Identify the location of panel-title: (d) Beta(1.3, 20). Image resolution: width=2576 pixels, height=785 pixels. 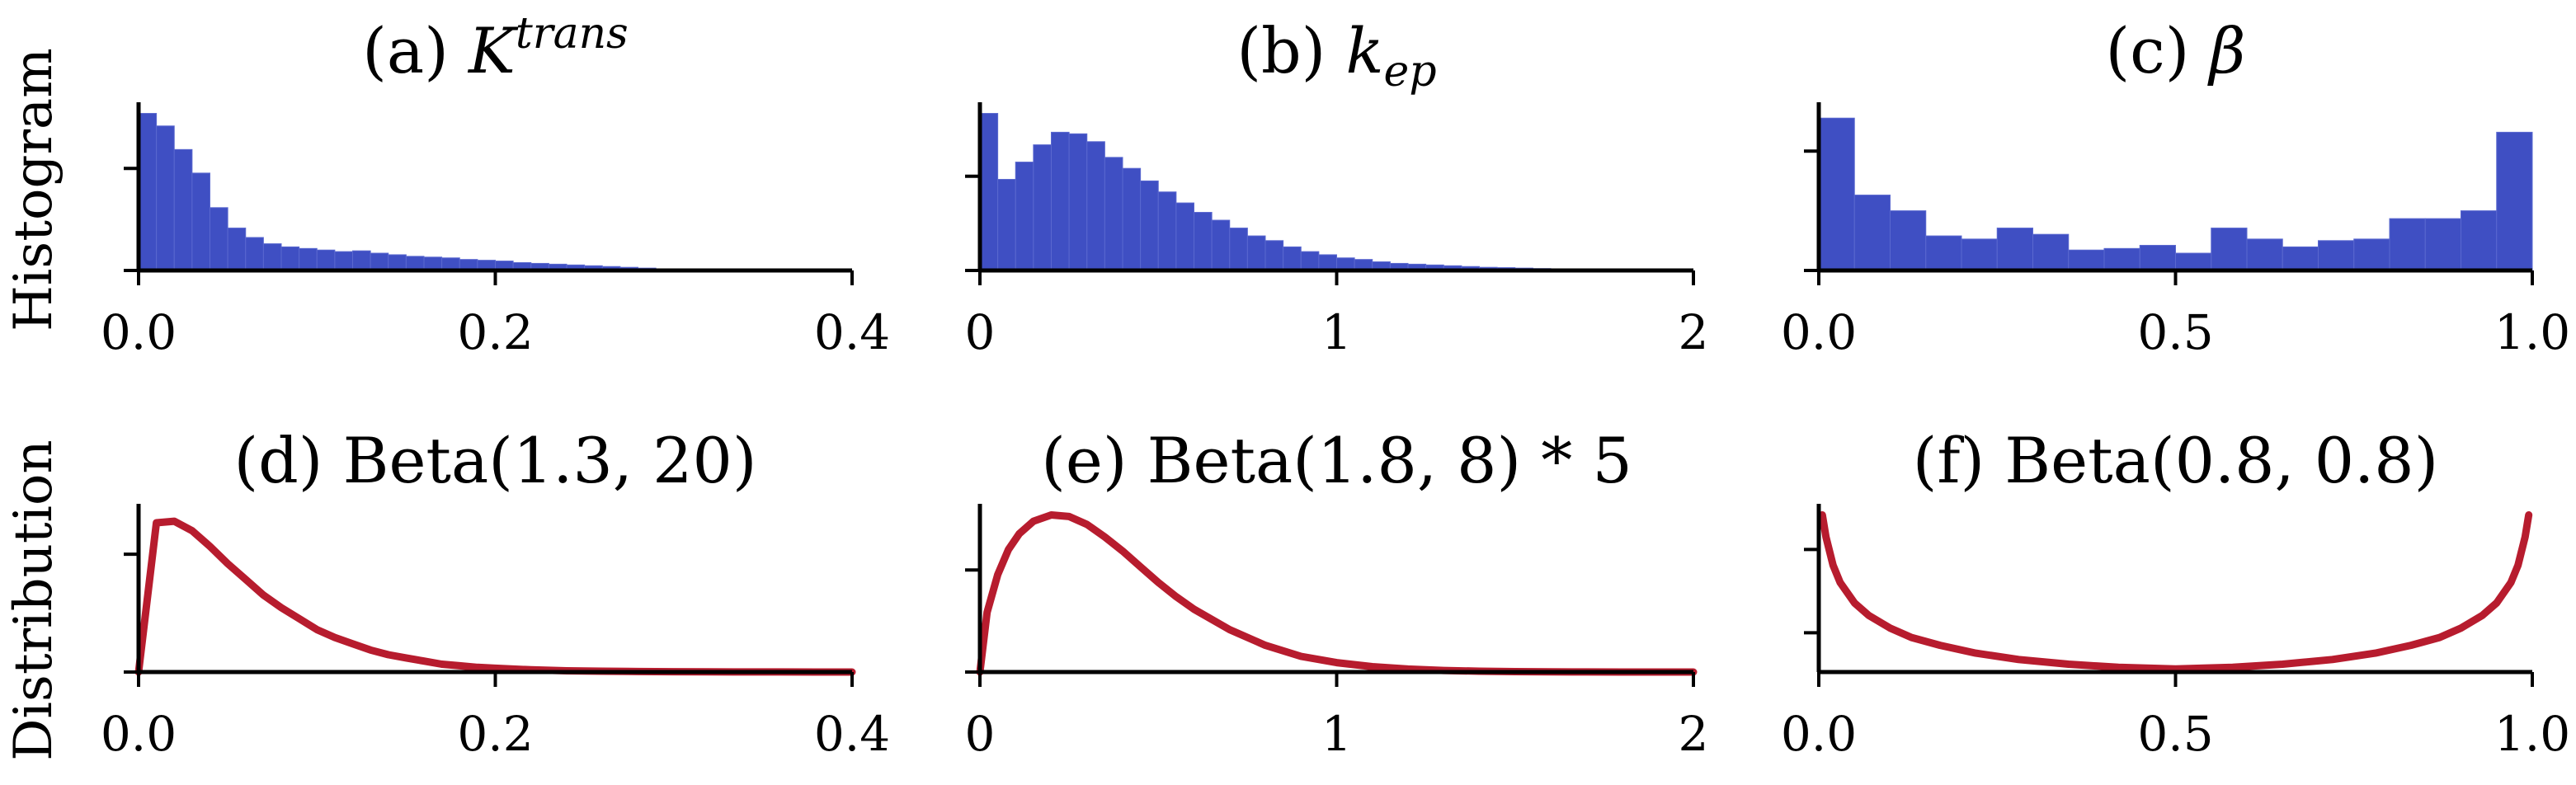
(495, 460).